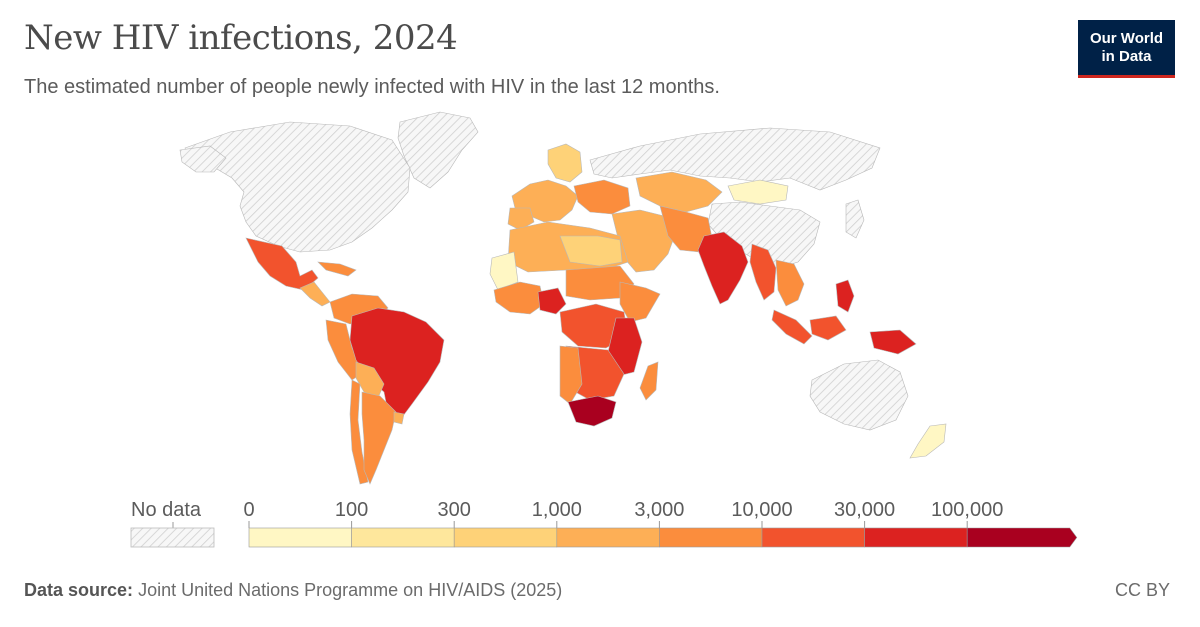 This screenshot has width=1200, height=627. Describe the element at coordinates (602, 197) in the screenshot. I see `region-eastern-europe` at that location.